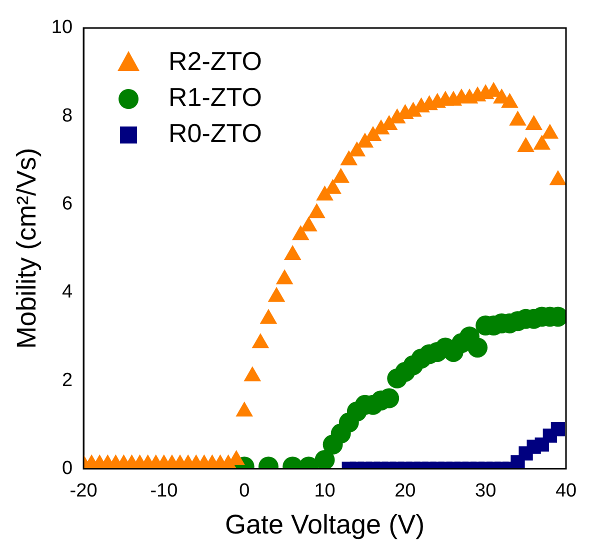 The height and width of the screenshot is (554, 592). What do you see at coordinates (566, 491) in the screenshot?
I see `x-tick-label: 40` at bounding box center [566, 491].